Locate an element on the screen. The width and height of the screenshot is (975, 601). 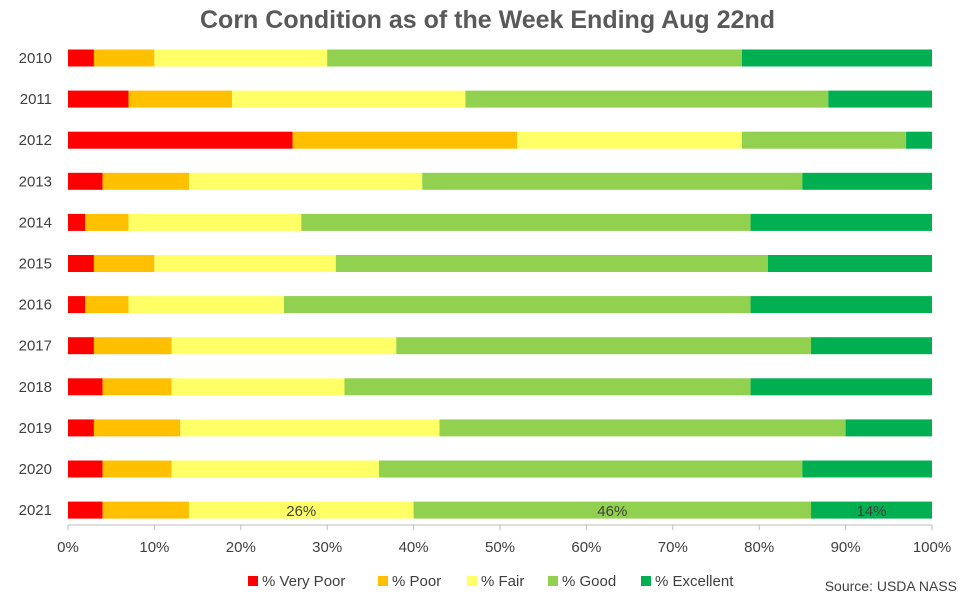
legend-label-poor: % Poor is located at coordinates (416, 581).